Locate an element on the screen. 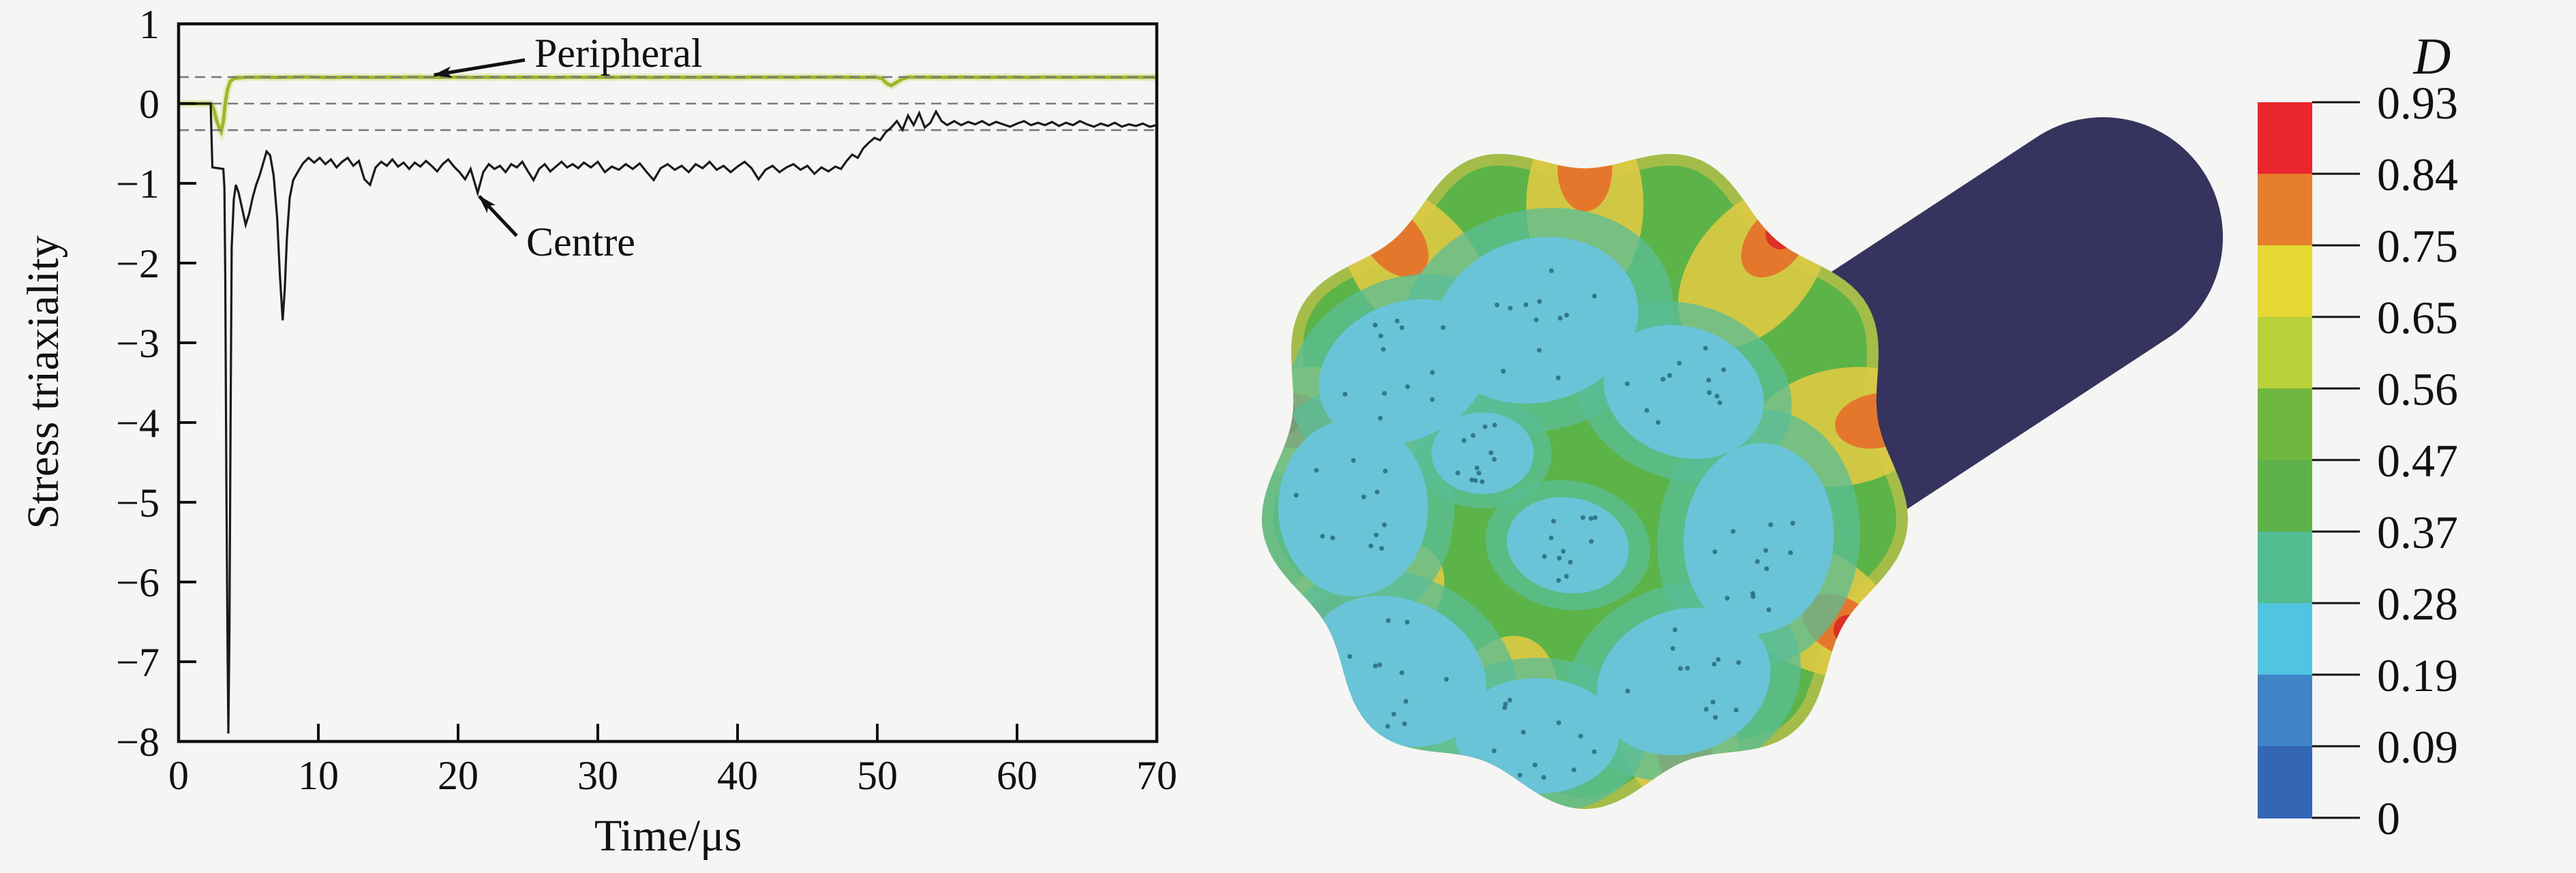  colorbar-tick-label: 0.84 is located at coordinates (2417, 174).